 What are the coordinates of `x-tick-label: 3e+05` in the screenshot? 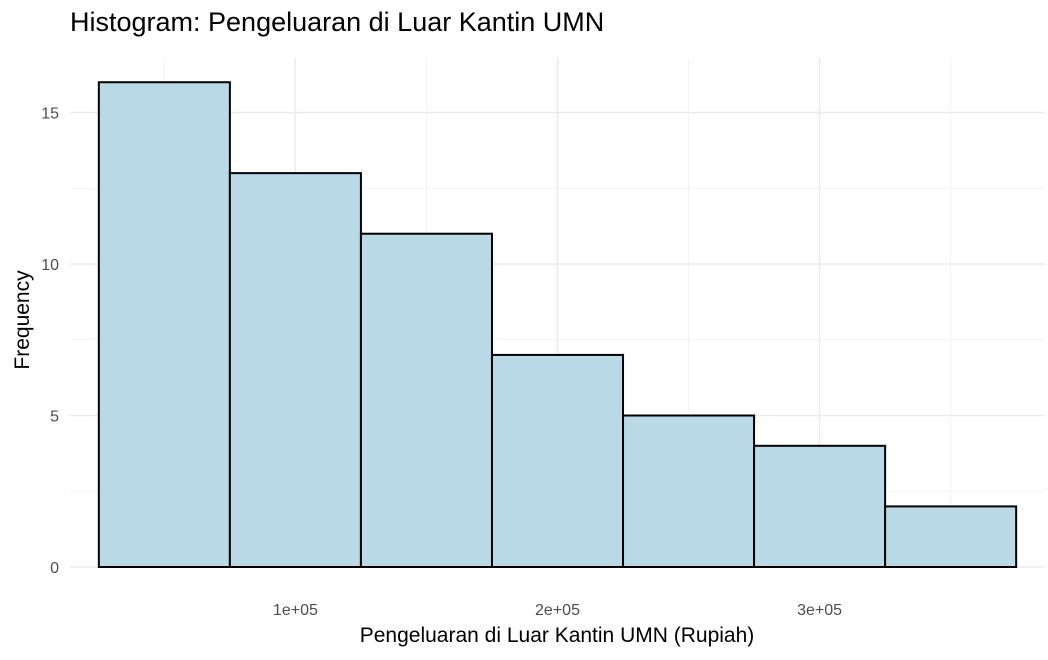 It's located at (819, 610).